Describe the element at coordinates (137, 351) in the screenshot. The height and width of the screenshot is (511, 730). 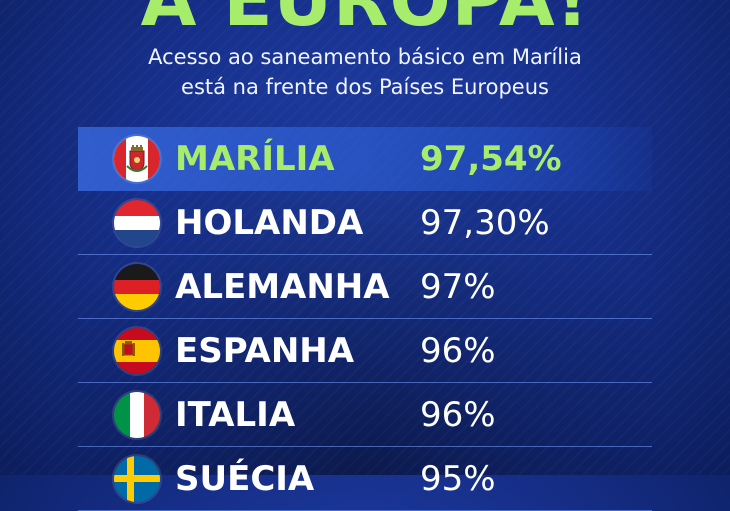
I see `spain-flag-icon` at that location.